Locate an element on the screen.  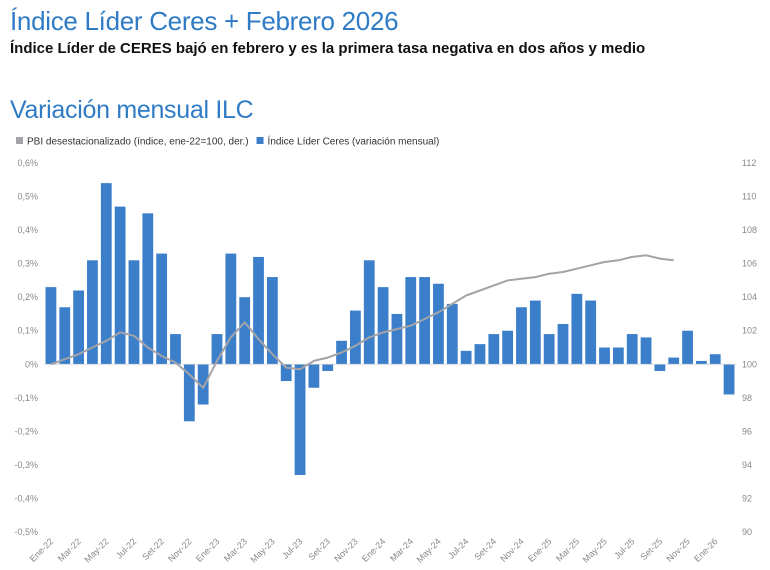
x-tick-label: Set-22 is located at coordinates (153, 549).